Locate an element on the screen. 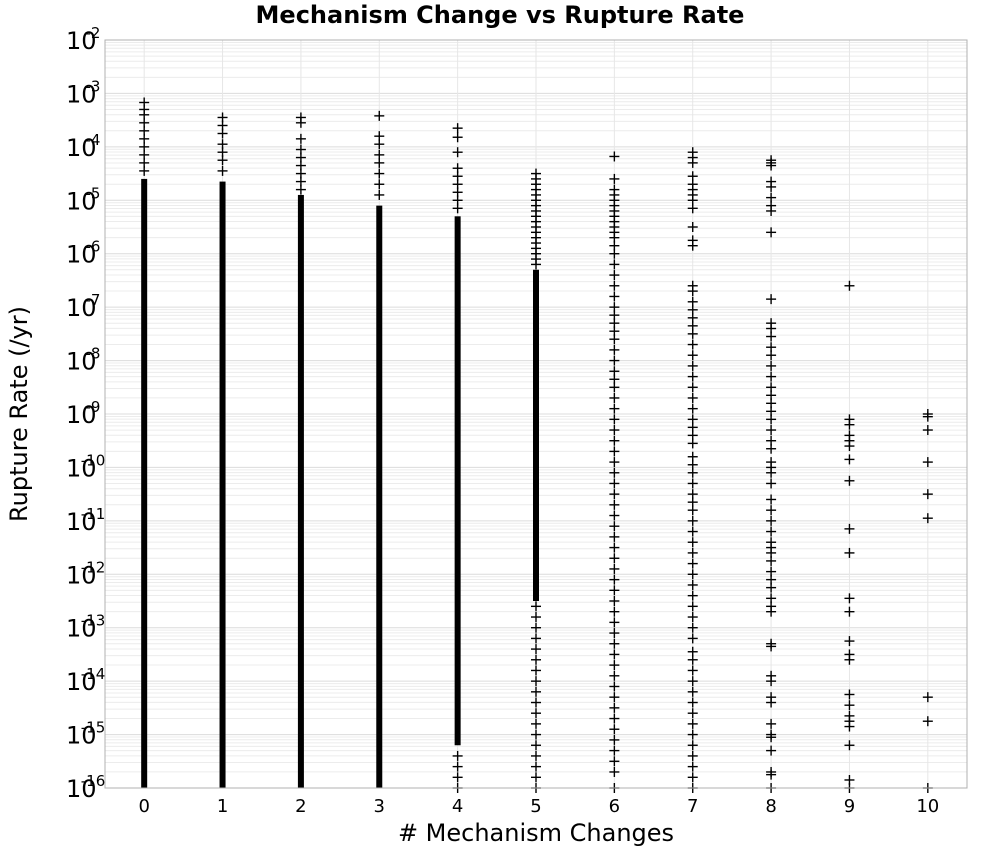 Image resolution: width=1000 pixels, height=850 pixels. y-axis-label: Rupture Rate (/yr) is located at coordinates (19, 414).